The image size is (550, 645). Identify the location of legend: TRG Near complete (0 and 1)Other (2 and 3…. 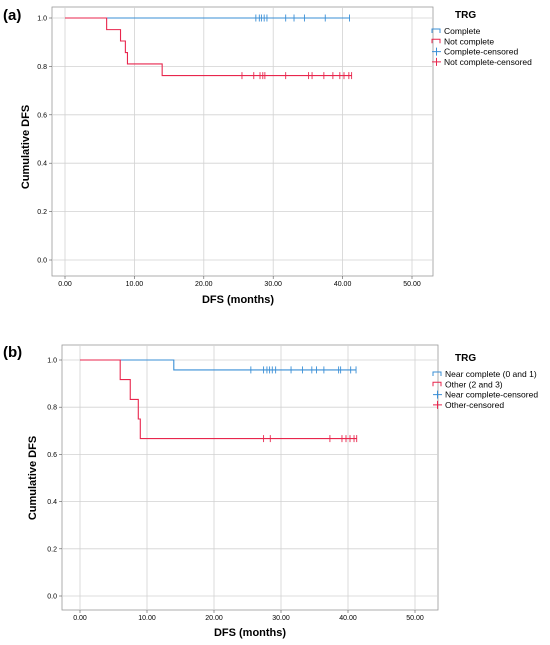
(485, 381).